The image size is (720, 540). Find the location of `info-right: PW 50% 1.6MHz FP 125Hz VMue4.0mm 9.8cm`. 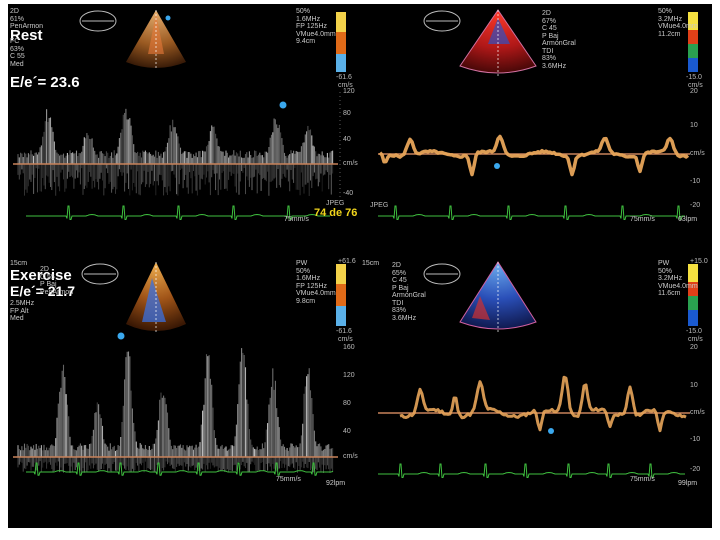

info-right: PW 50% 1.6MHz FP 125Hz VMue4.0mm 9.8cm is located at coordinates (316, 282).